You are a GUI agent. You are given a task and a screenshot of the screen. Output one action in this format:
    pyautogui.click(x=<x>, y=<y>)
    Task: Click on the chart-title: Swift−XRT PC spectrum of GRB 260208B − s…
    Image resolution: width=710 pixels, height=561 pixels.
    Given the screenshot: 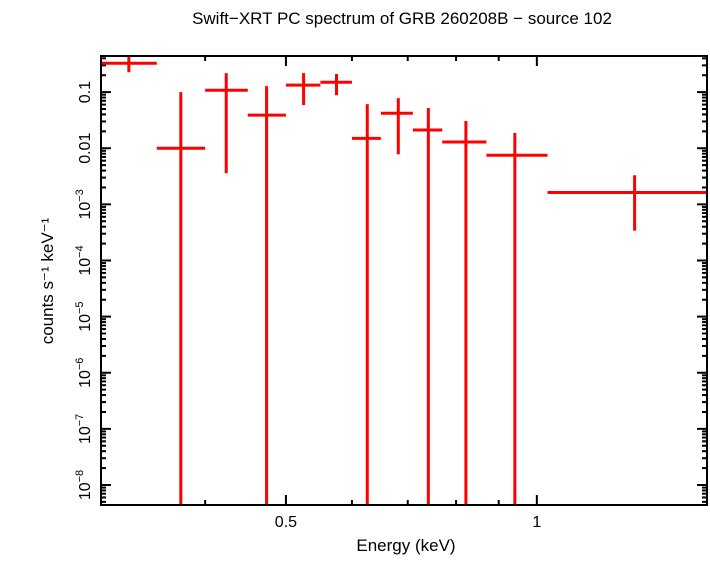 What is the action you would take?
    pyautogui.click(x=402, y=18)
    